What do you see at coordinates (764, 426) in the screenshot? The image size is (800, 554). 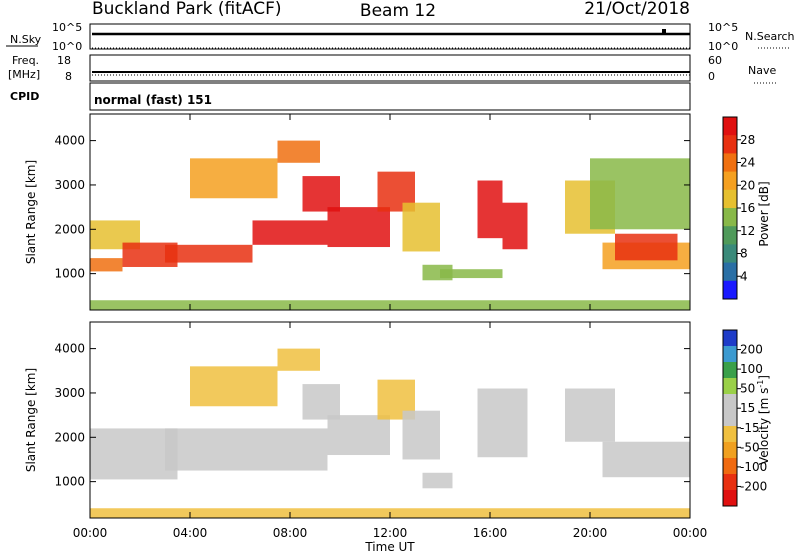 I see `velocity-colorbar-label-text: Velocity [m s` at bounding box center [764, 426].